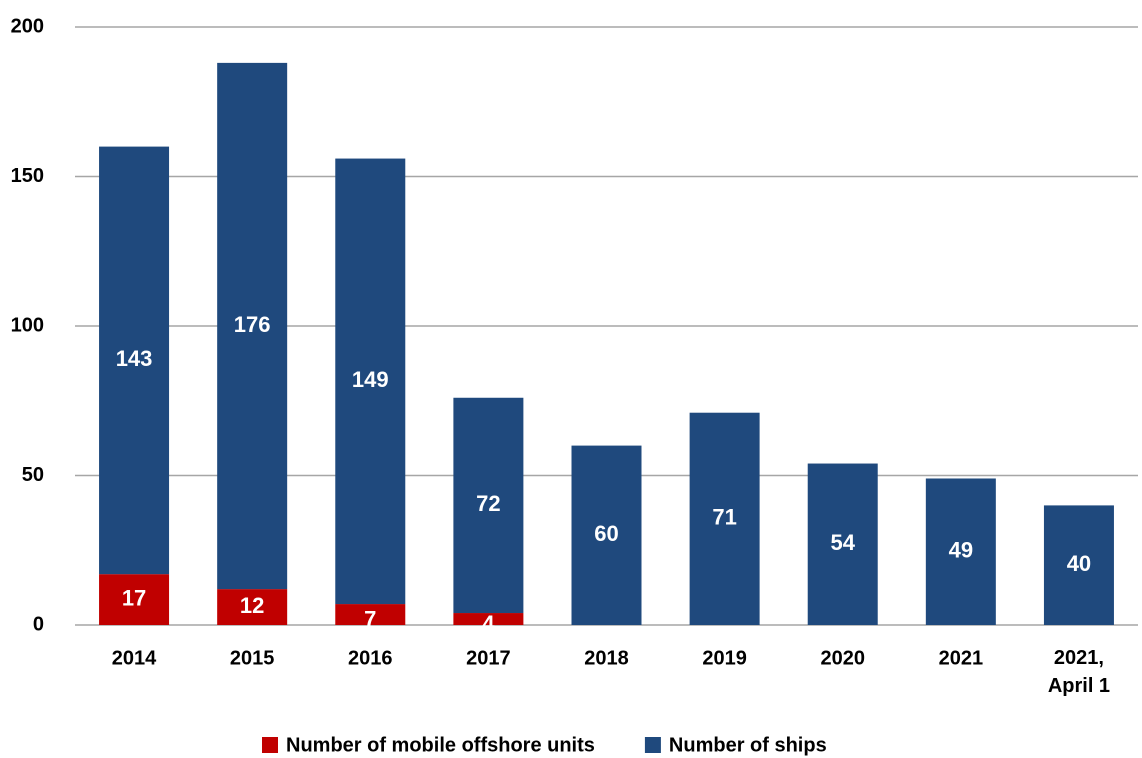 The width and height of the screenshot is (1142, 758). I want to click on data-label: 72, so click(488, 503).